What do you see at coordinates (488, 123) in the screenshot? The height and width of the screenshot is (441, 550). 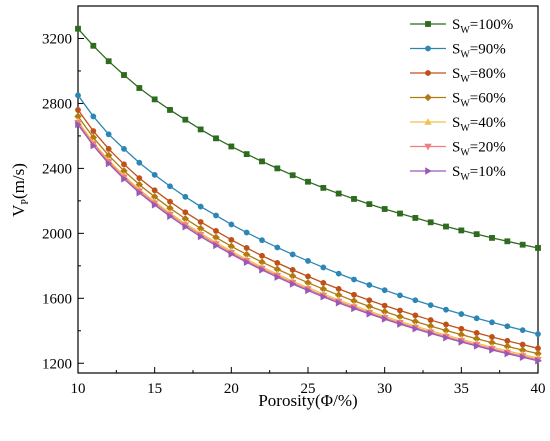 I see `legend-label-value: =40%` at bounding box center [488, 123].